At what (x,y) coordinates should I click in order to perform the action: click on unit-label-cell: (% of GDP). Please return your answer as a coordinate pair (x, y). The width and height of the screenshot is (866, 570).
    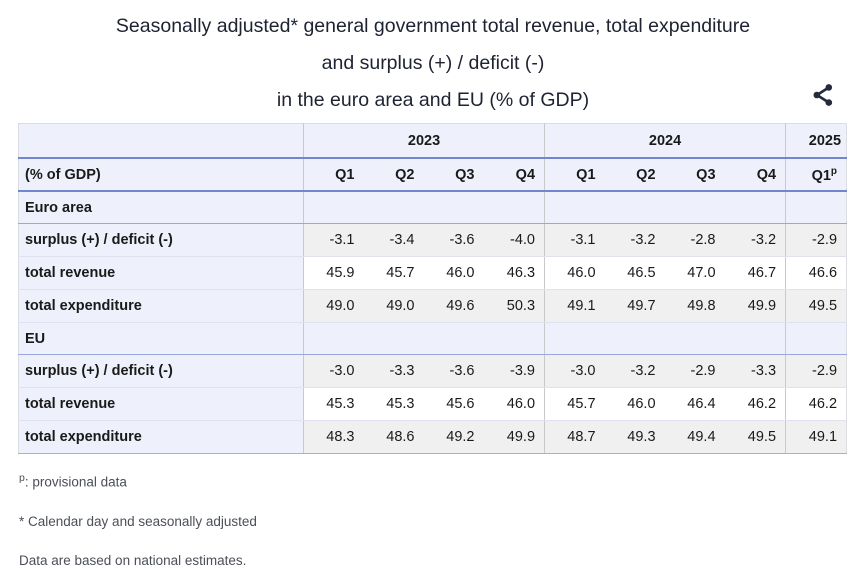
    Looking at the image, I should click on (161, 175).